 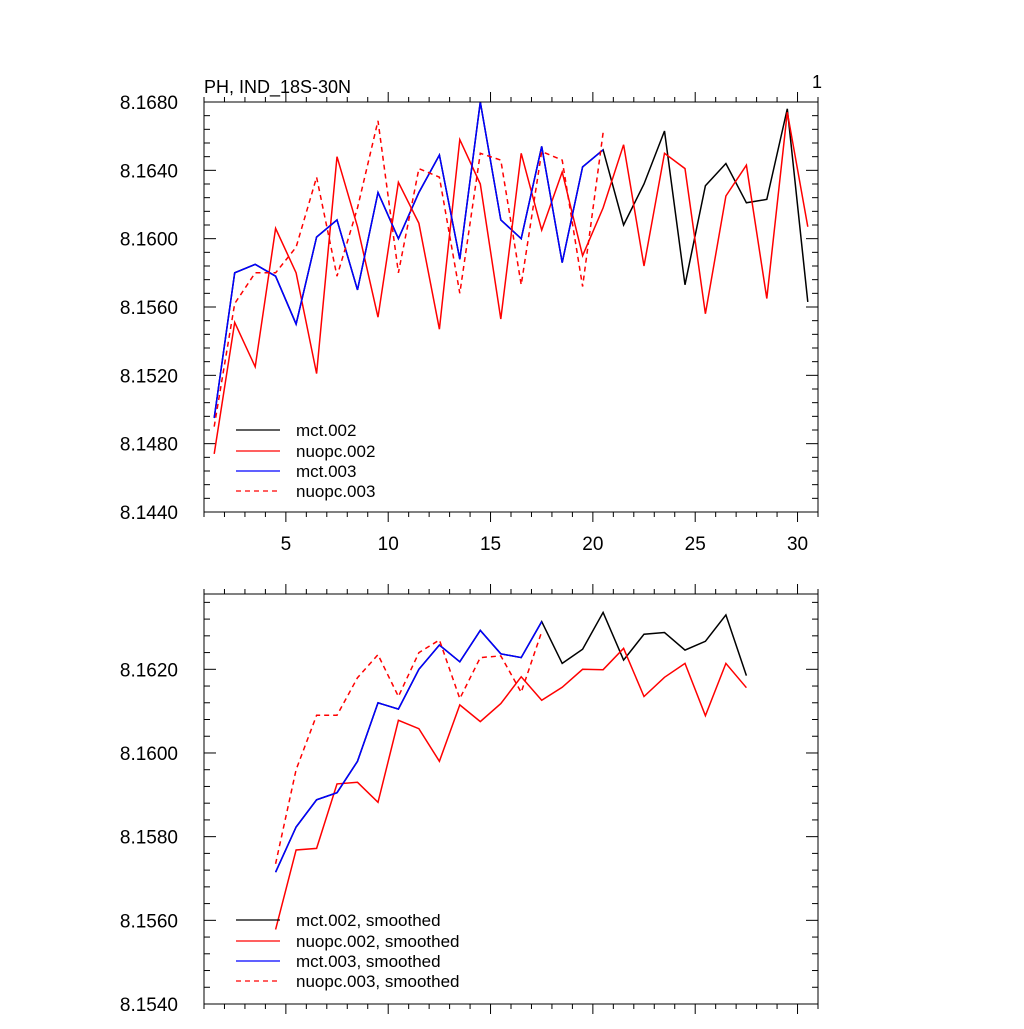 I want to click on y-tick-label: 8.1580, so click(x=149, y=838).